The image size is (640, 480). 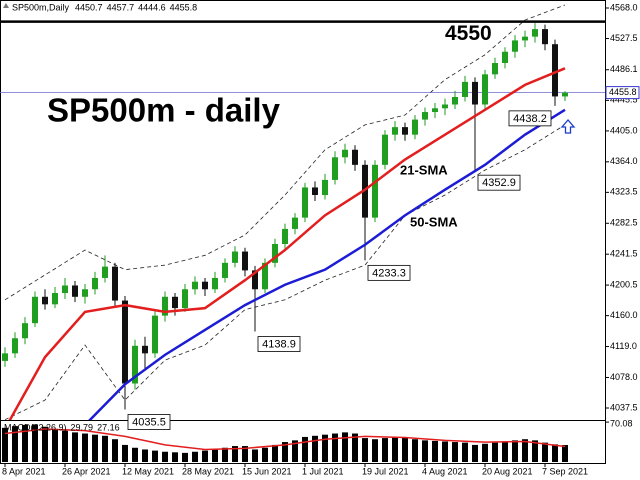 What do you see at coordinates (24, 471) in the screenshot?
I see `x-tick-label: 8 Apr 2021` at bounding box center [24, 471].